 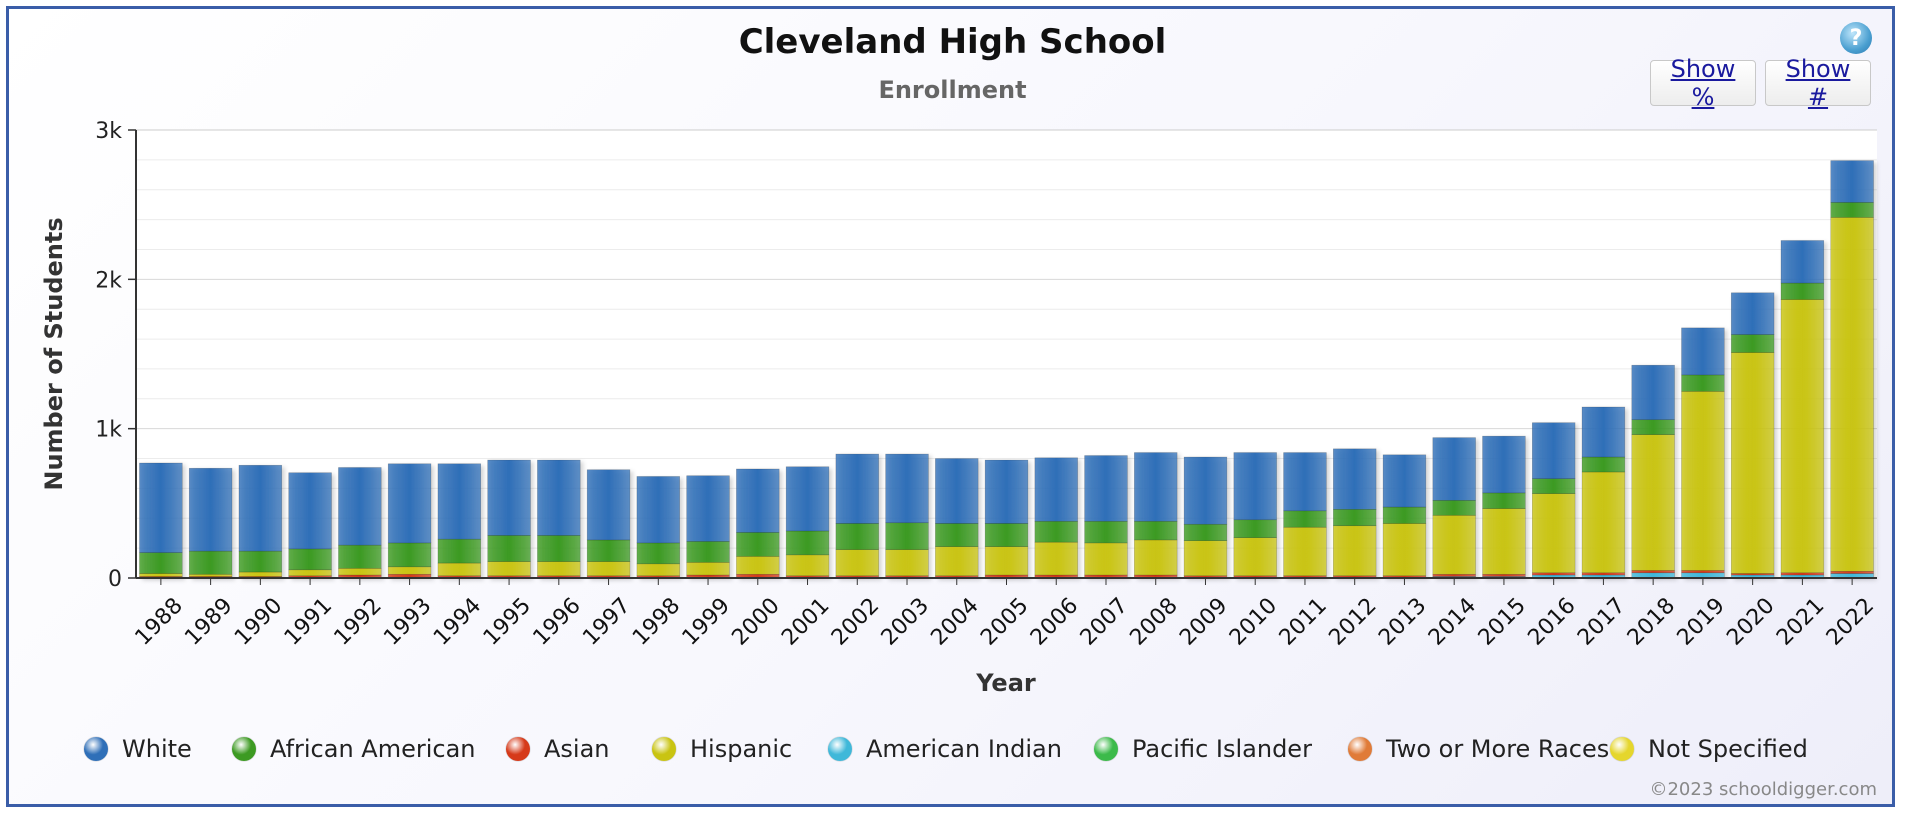 I want to click on bar-stack-2013, so click(x=1404, y=516).